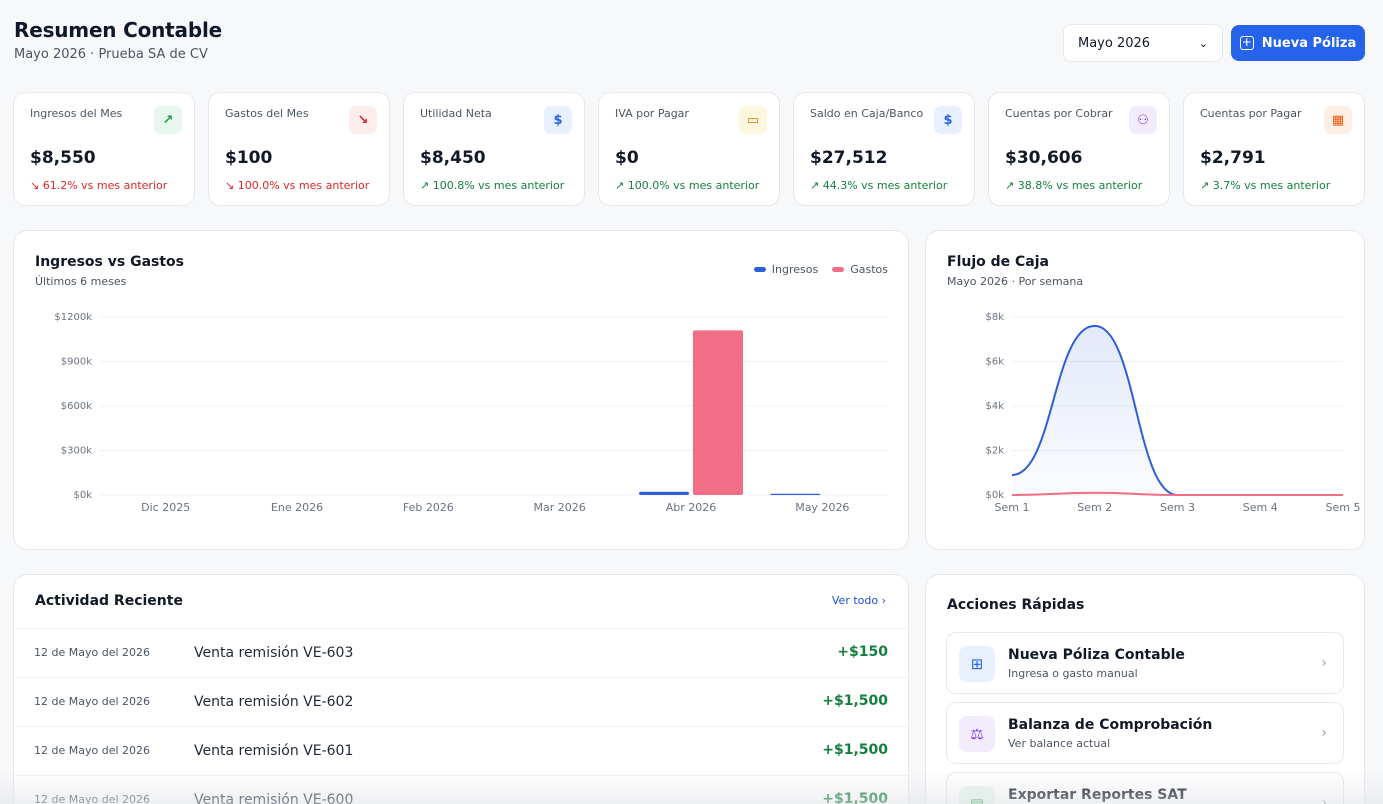  I want to click on y-tick-label: $900k, so click(76, 362).